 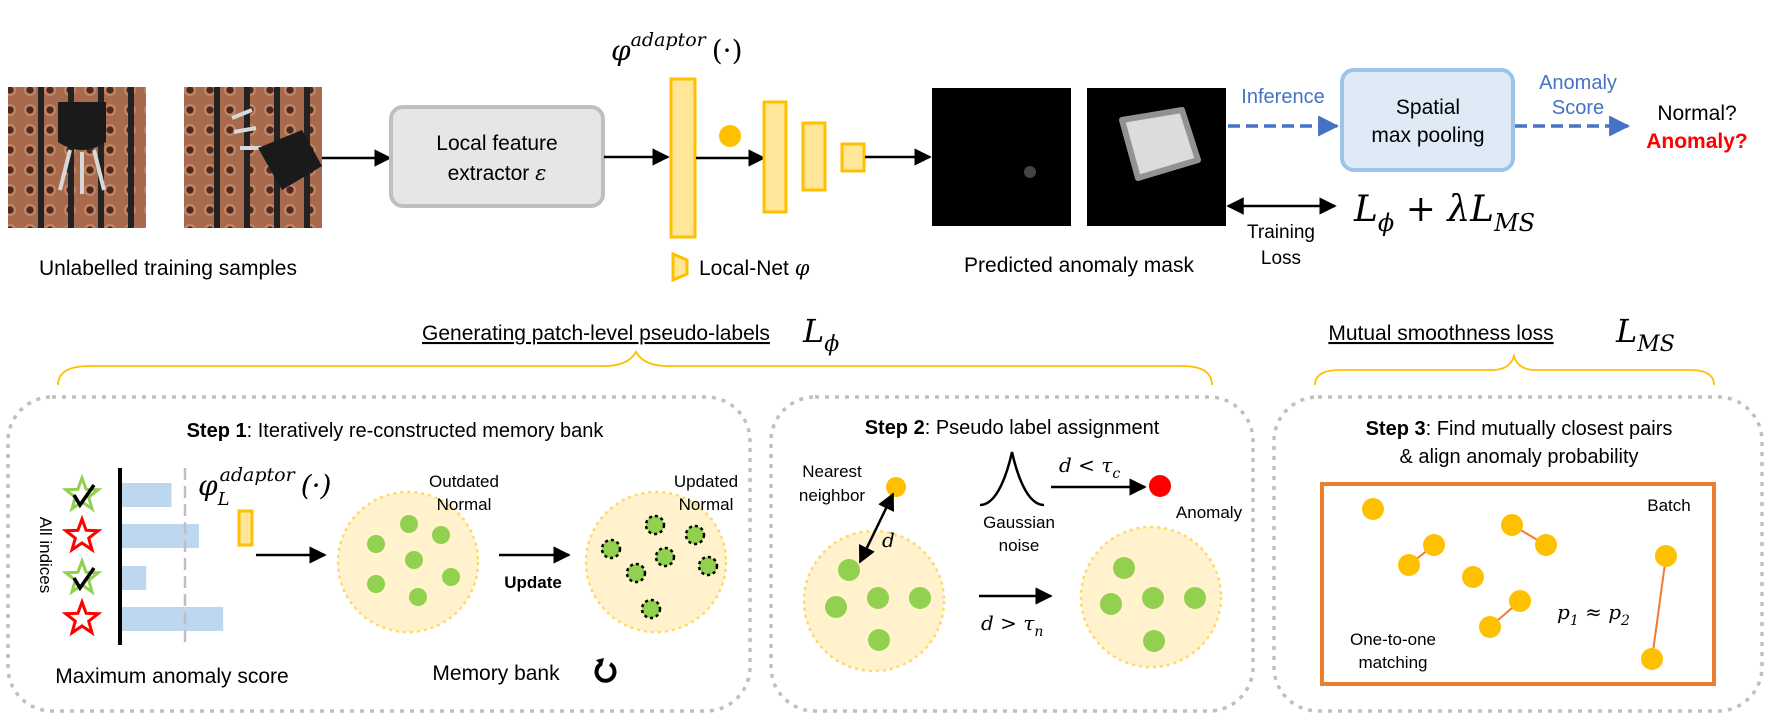 What do you see at coordinates (1697, 141) in the screenshot?
I see `anomaly-question: Anomaly?` at bounding box center [1697, 141].